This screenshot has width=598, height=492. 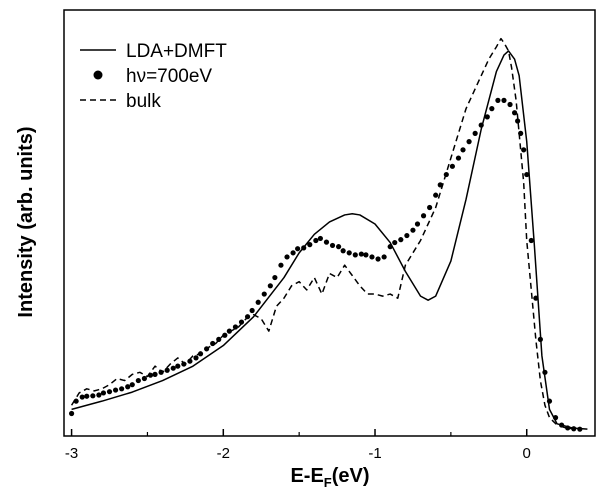 What do you see at coordinates (176, 51) in the screenshot?
I see `legend-label-lda-dmft: LDA+DMFT` at bounding box center [176, 51].